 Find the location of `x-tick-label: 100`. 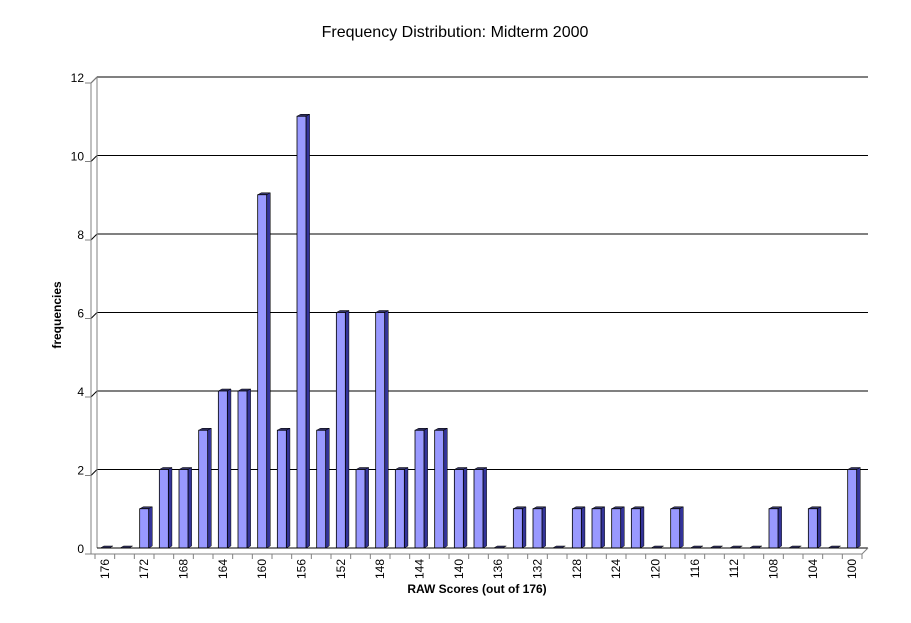

x-tick-label: 100 is located at coordinates (852, 569).